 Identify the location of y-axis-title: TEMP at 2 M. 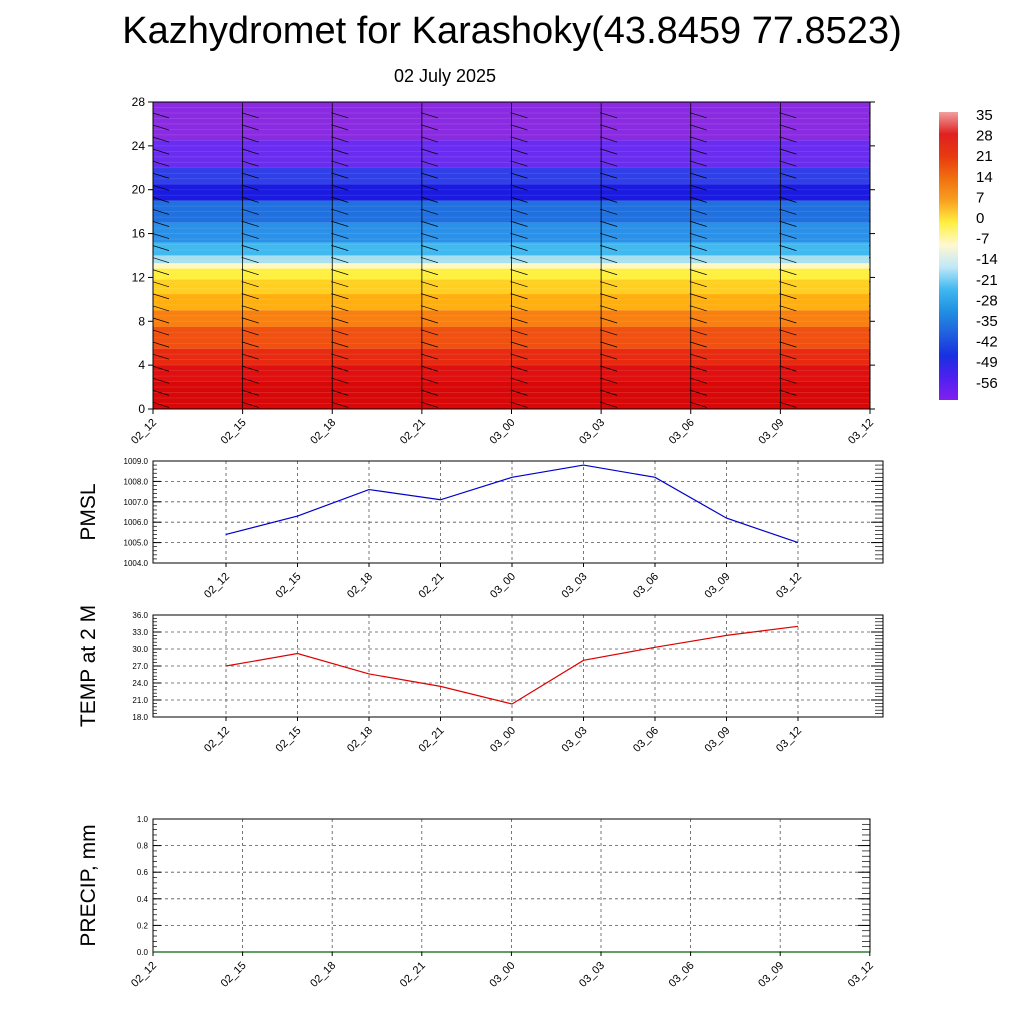
(88, 666).